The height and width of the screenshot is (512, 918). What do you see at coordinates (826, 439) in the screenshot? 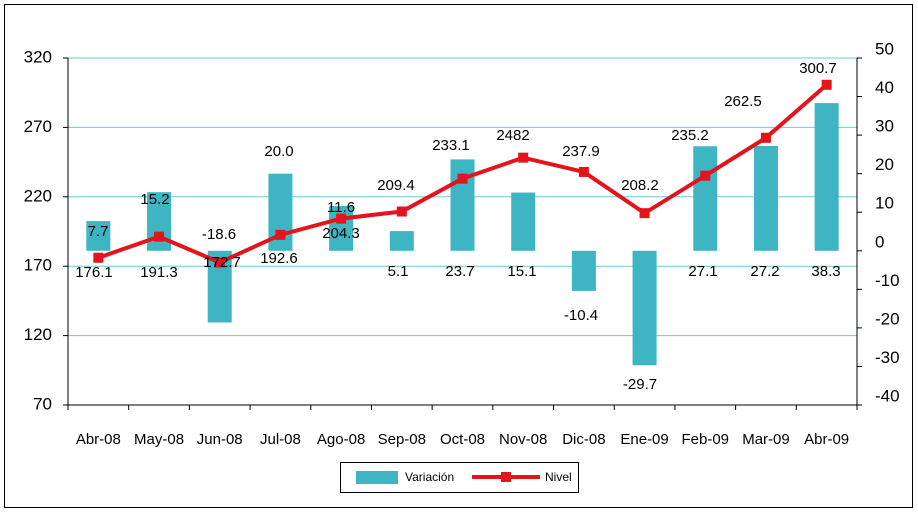
I see `x-tick-label: Abr-09` at bounding box center [826, 439].